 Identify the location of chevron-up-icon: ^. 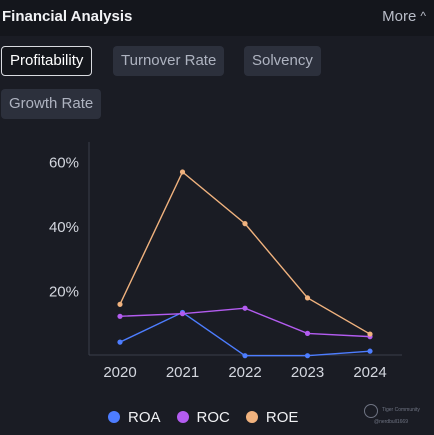
(423, 16).